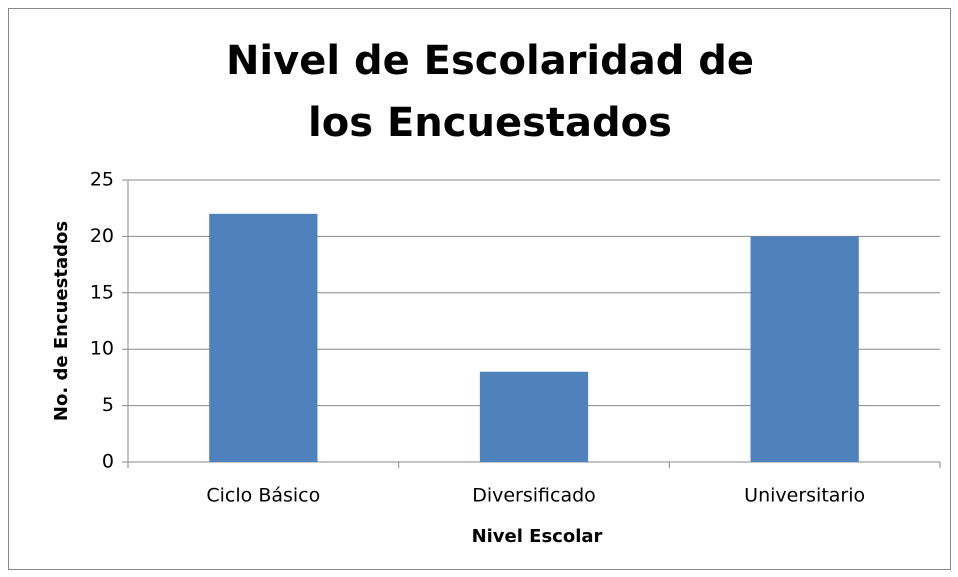 This screenshot has height=577, width=958. What do you see at coordinates (537, 536) in the screenshot?
I see `x-axis-label: Nivel Escolar` at bounding box center [537, 536].